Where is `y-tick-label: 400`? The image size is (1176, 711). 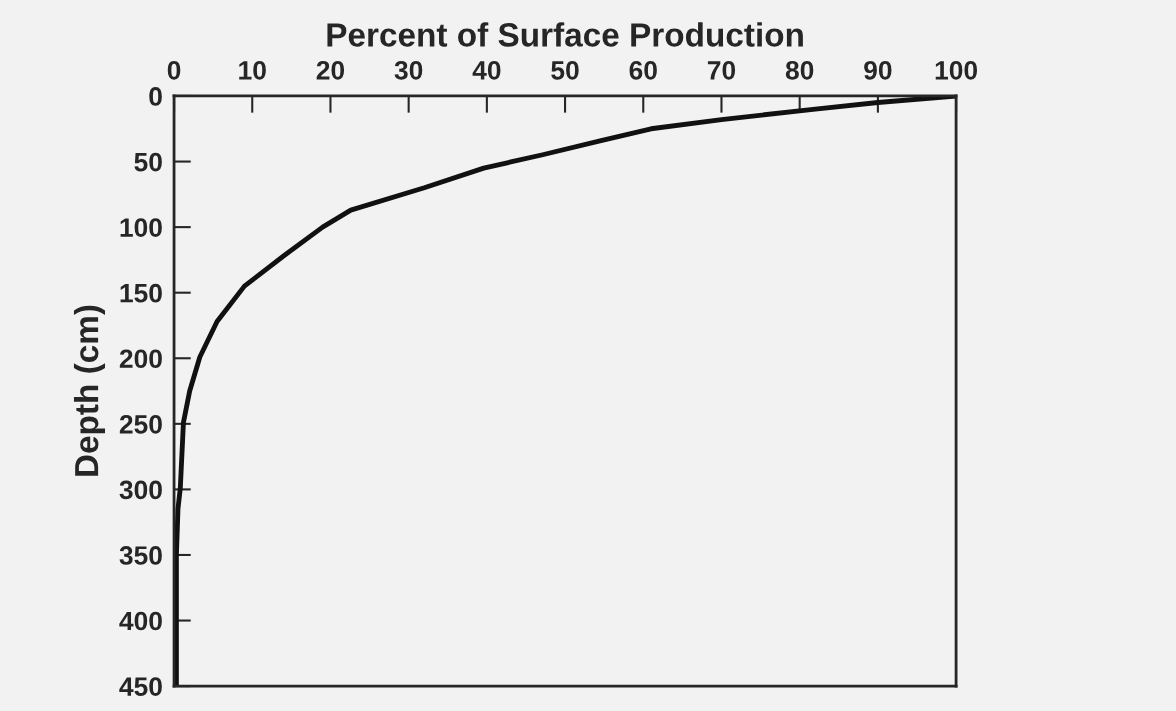 y-tick-label: 400 is located at coordinates (140, 621).